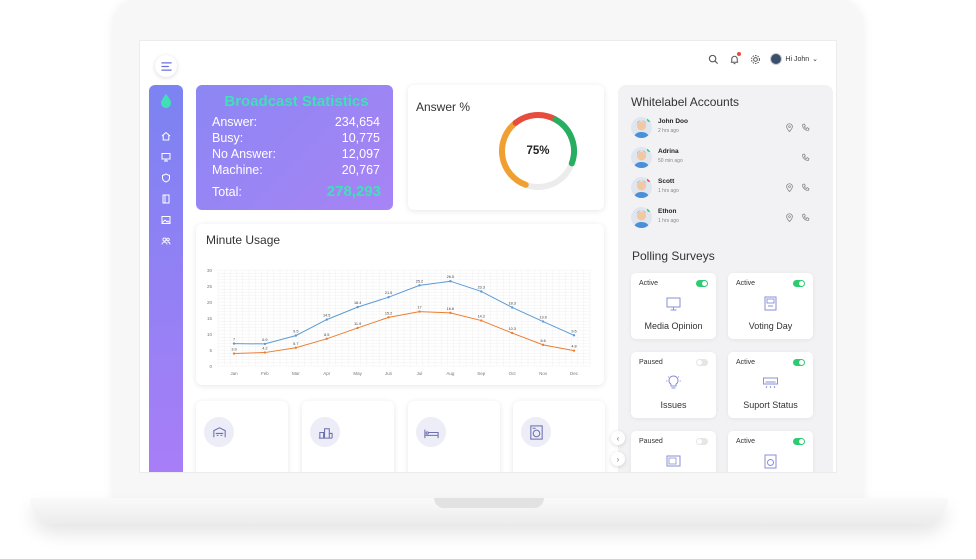  Describe the element at coordinates (166, 177) in the screenshot. I see `sidebar-item-shield` at that location.